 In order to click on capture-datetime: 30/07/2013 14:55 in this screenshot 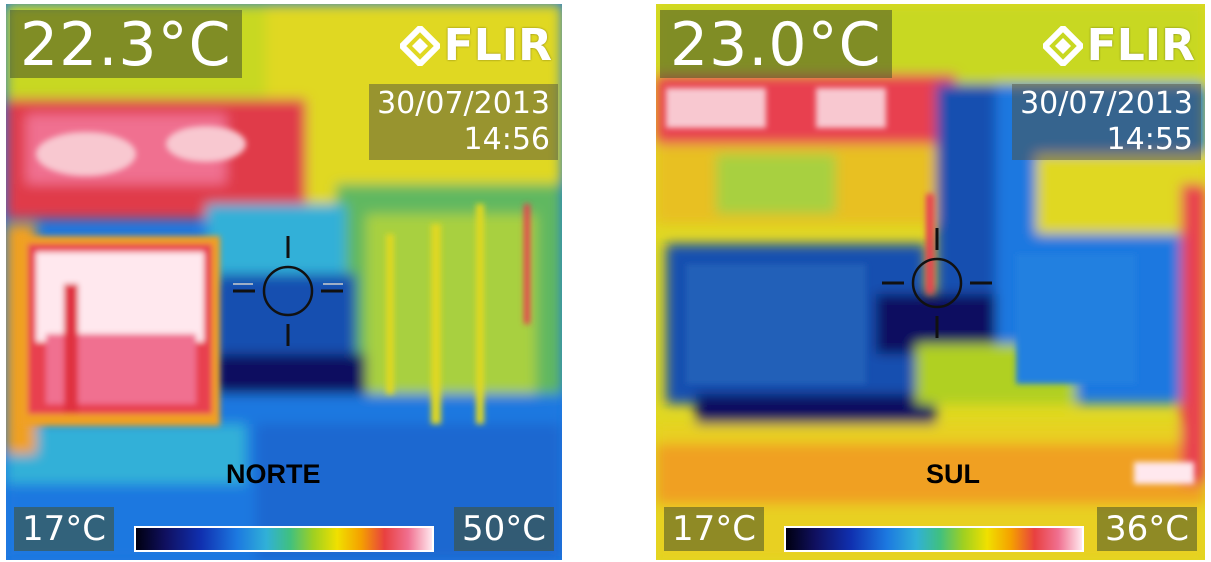, I will do `click(1106, 122)`.